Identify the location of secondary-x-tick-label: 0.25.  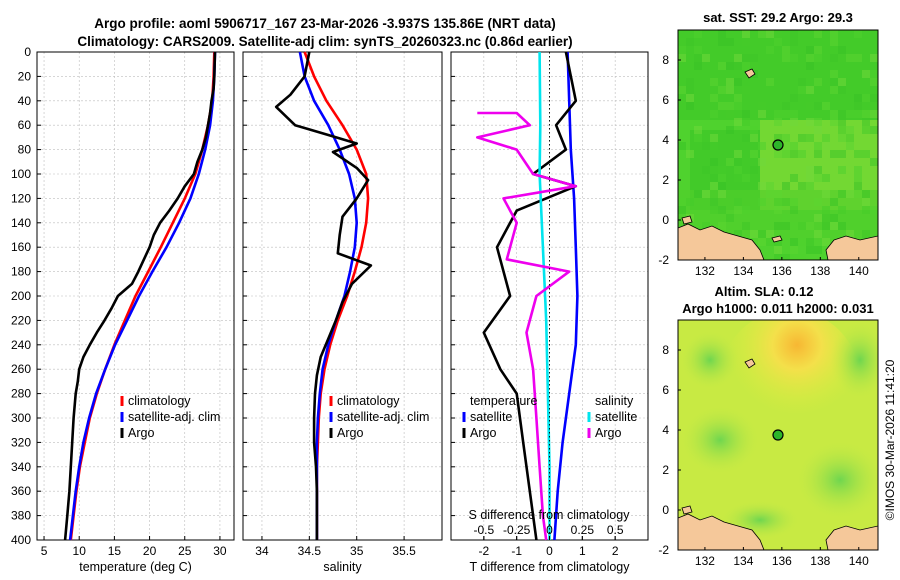
(583, 530).